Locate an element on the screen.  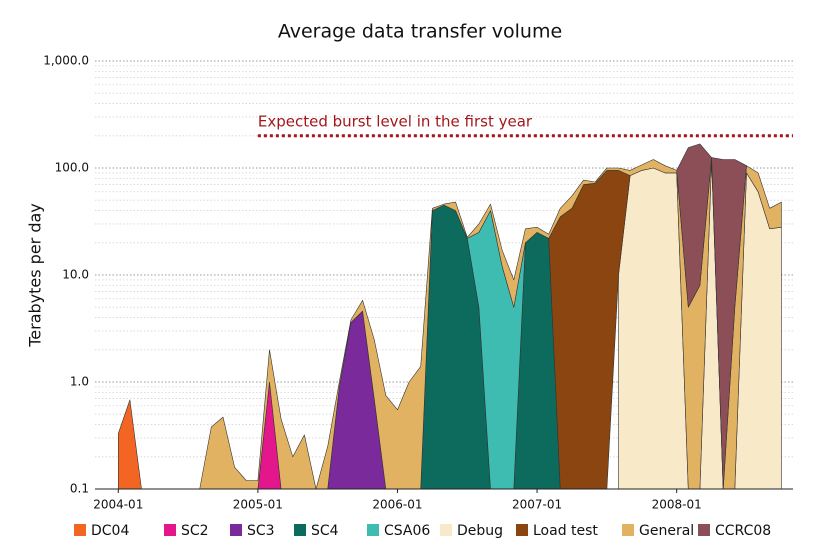
legend-label: SC3 is located at coordinates (261, 531).